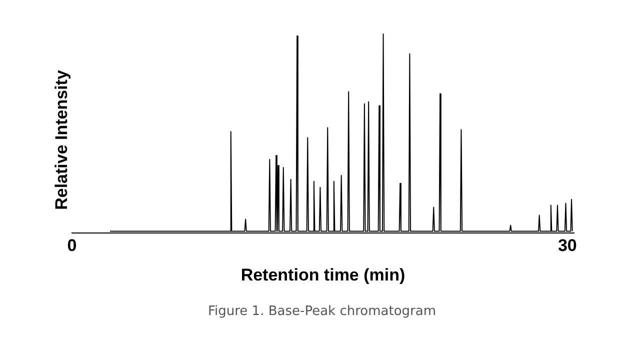 This screenshot has width=644, height=342. What do you see at coordinates (323, 274) in the screenshot?
I see `x-axis-title: Retention time (min)` at bounding box center [323, 274].